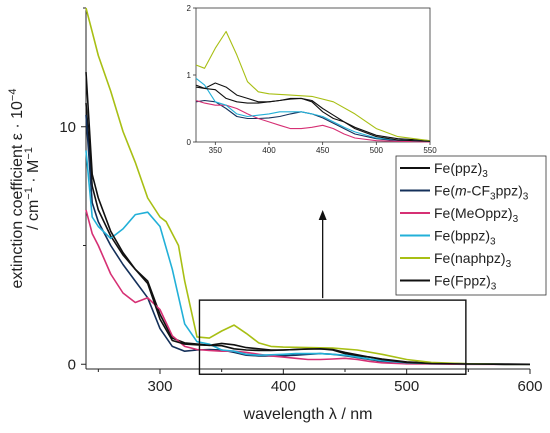  Describe the element at coordinates (189, 75) in the screenshot. I see `inset-y-tick-label: 1` at that location.